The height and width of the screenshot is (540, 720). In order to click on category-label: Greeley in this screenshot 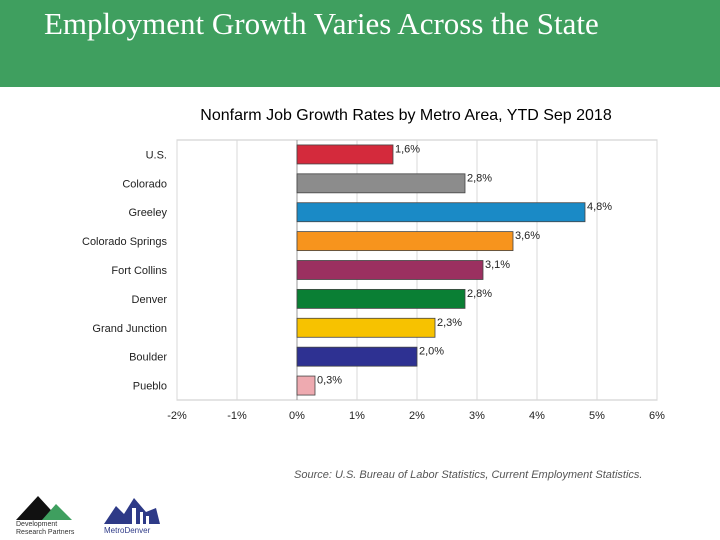, I will do `click(147, 213)`.